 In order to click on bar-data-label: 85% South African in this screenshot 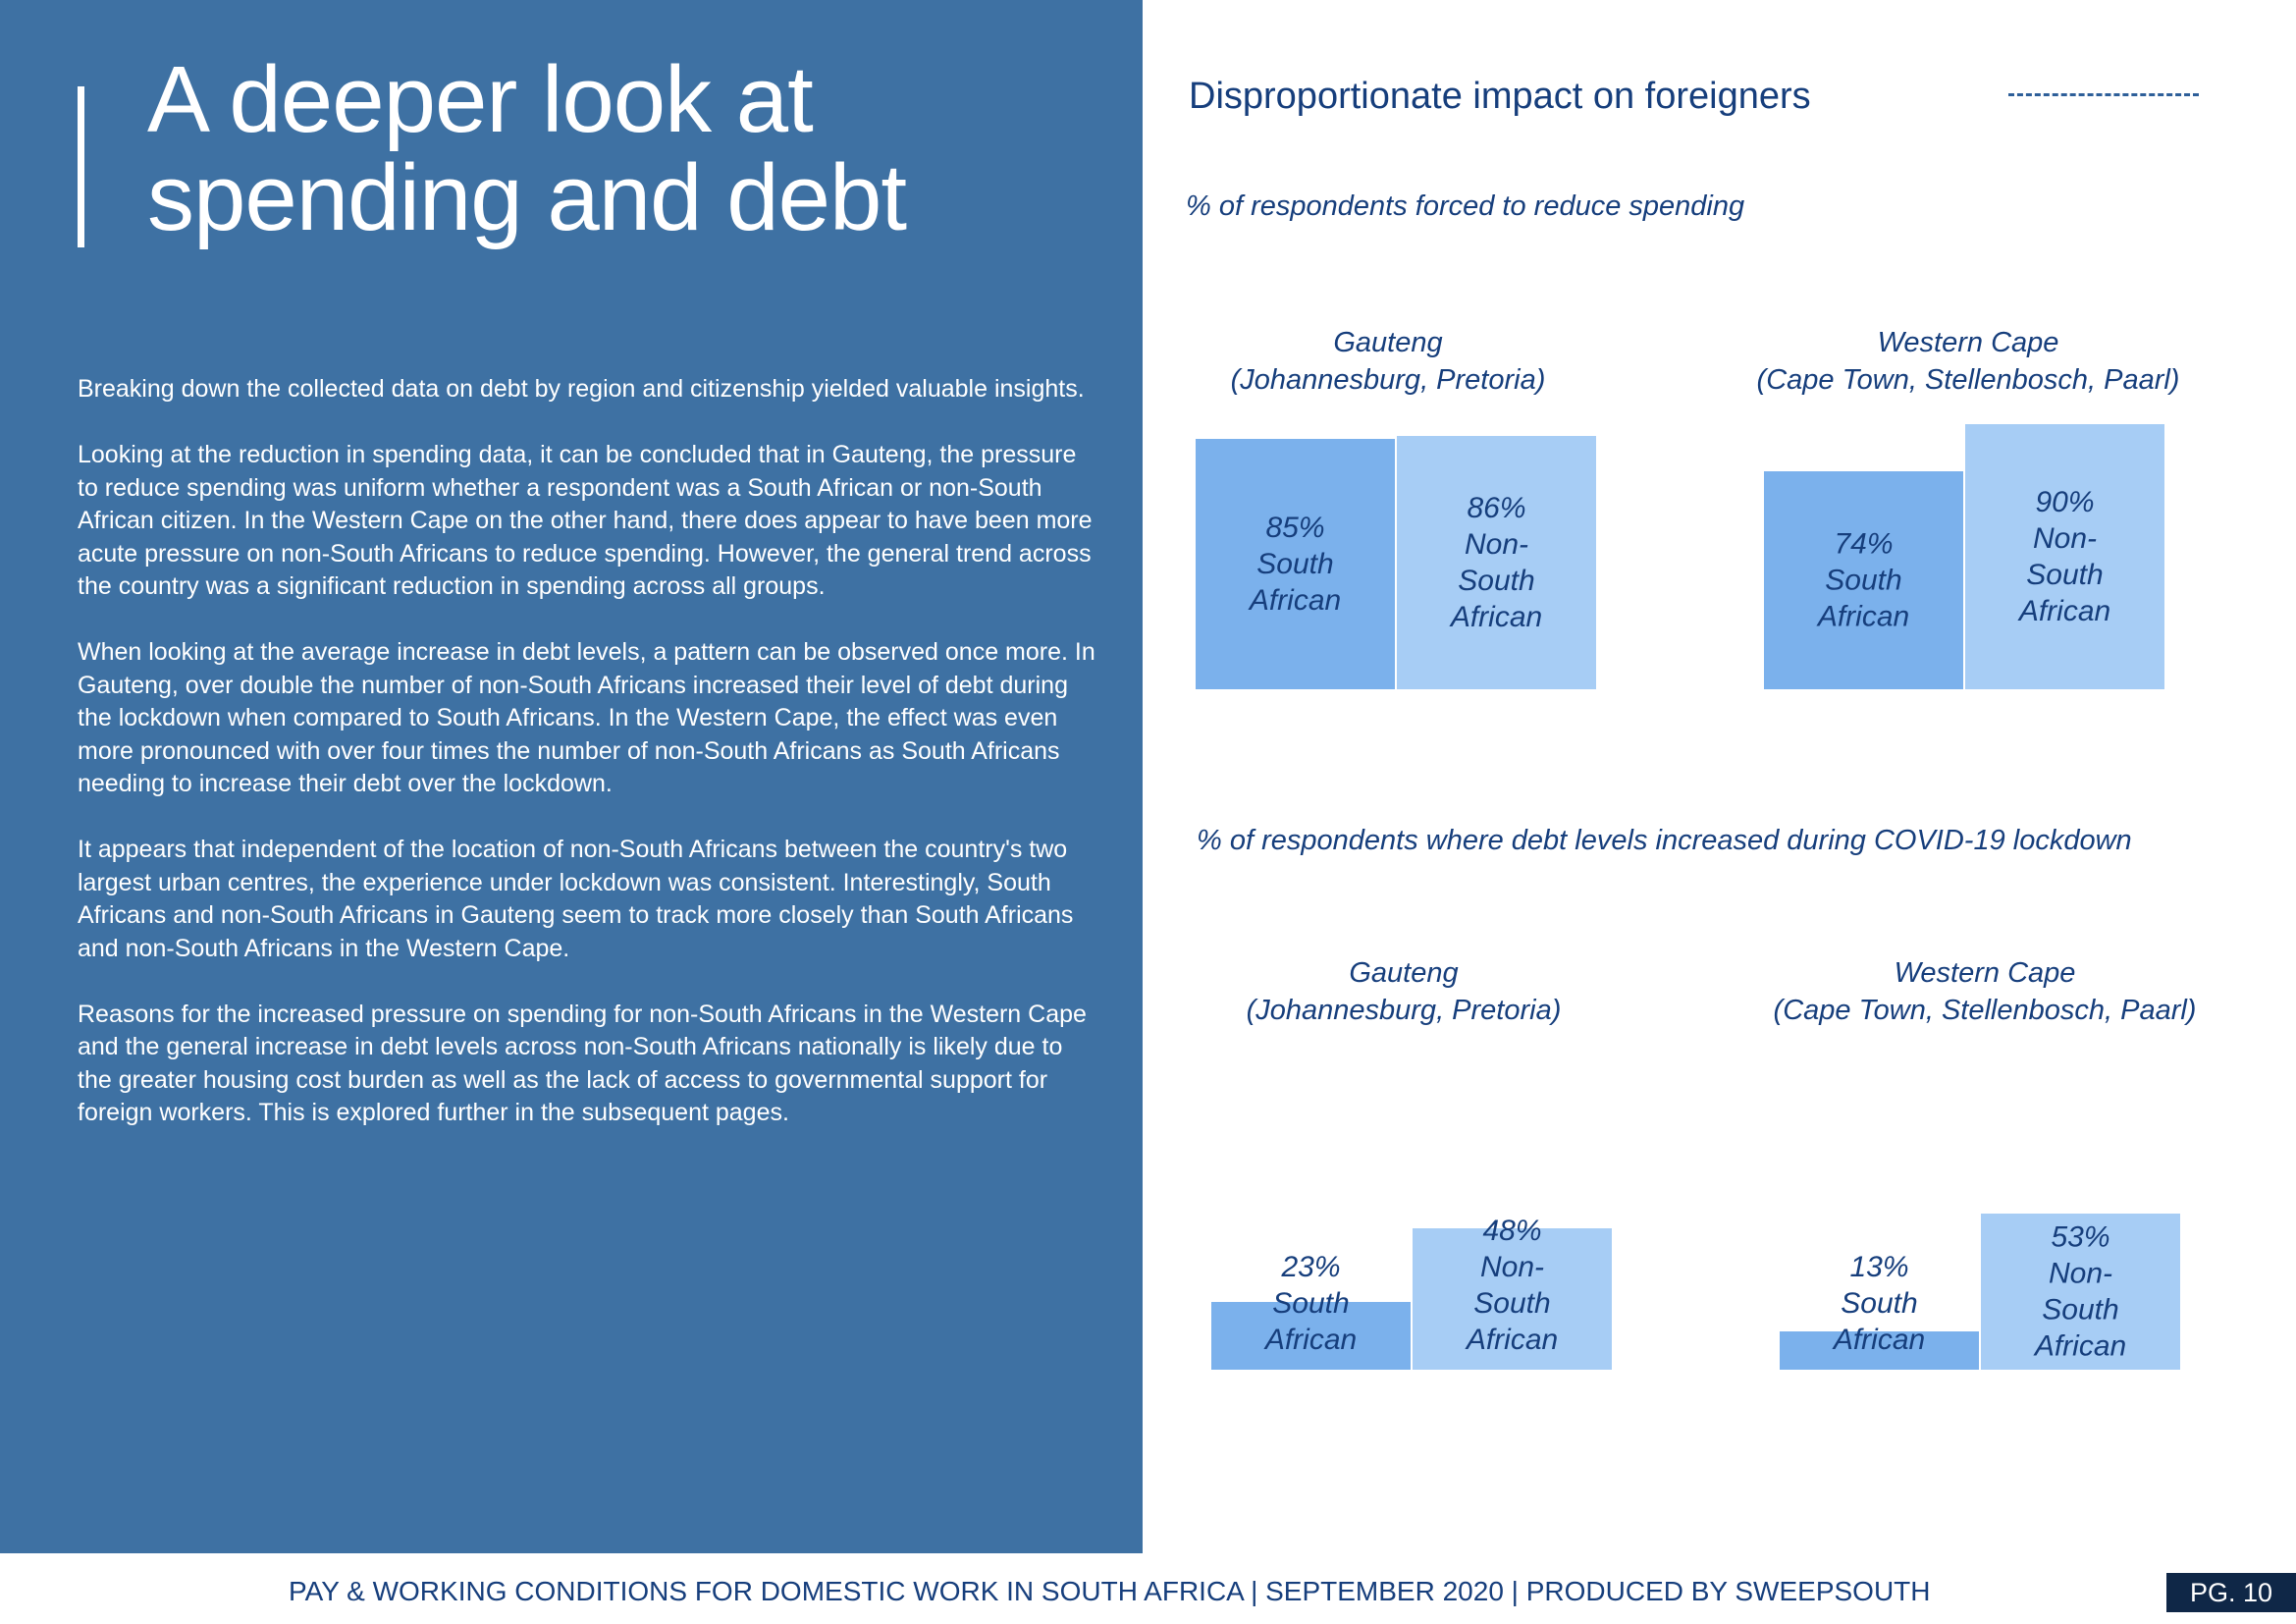, I will do `click(1295, 564)`.